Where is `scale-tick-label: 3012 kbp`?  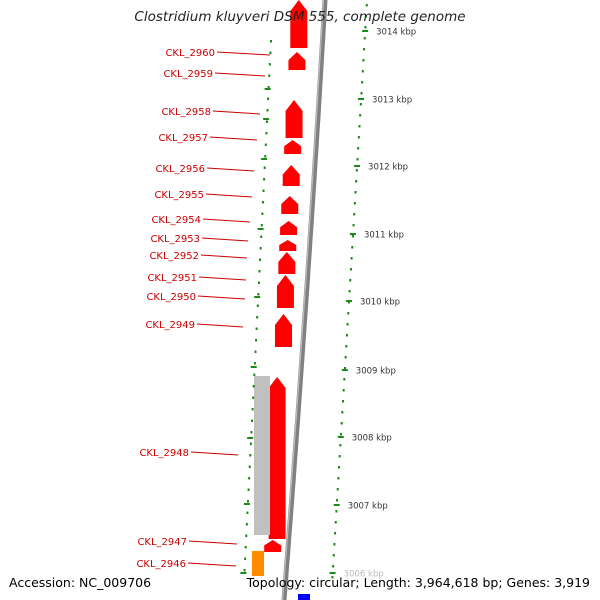 scale-tick-label: 3012 kbp is located at coordinates (388, 168).